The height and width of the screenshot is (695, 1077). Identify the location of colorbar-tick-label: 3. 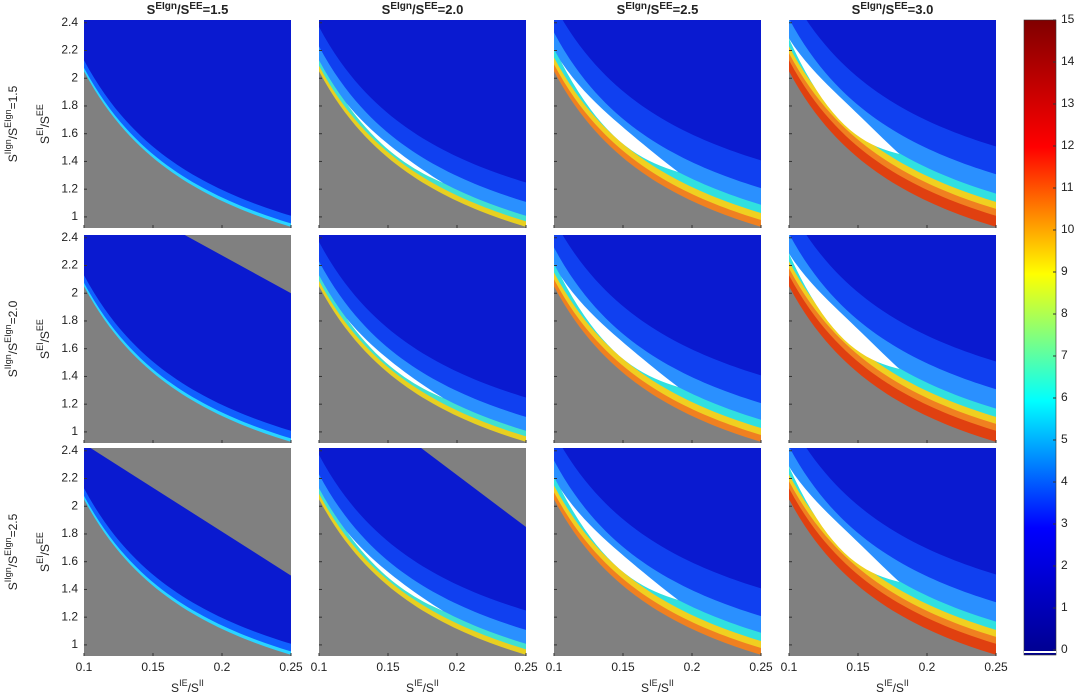
(1064, 523).